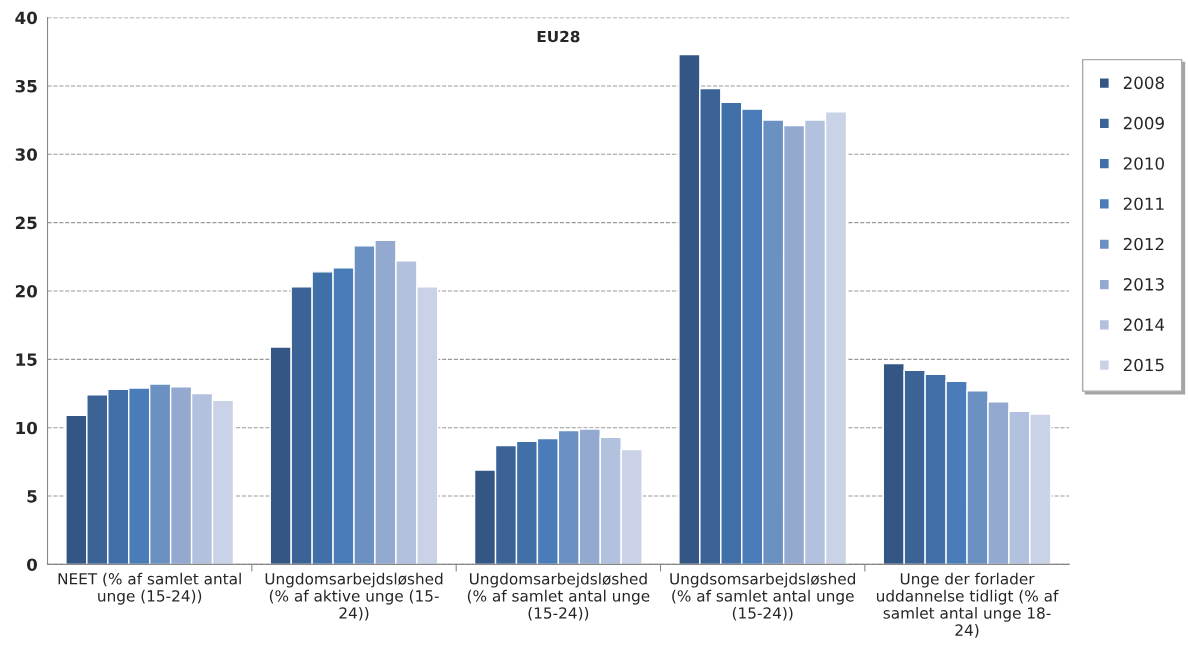  I want to click on y-tick-label: 10, so click(26, 428).